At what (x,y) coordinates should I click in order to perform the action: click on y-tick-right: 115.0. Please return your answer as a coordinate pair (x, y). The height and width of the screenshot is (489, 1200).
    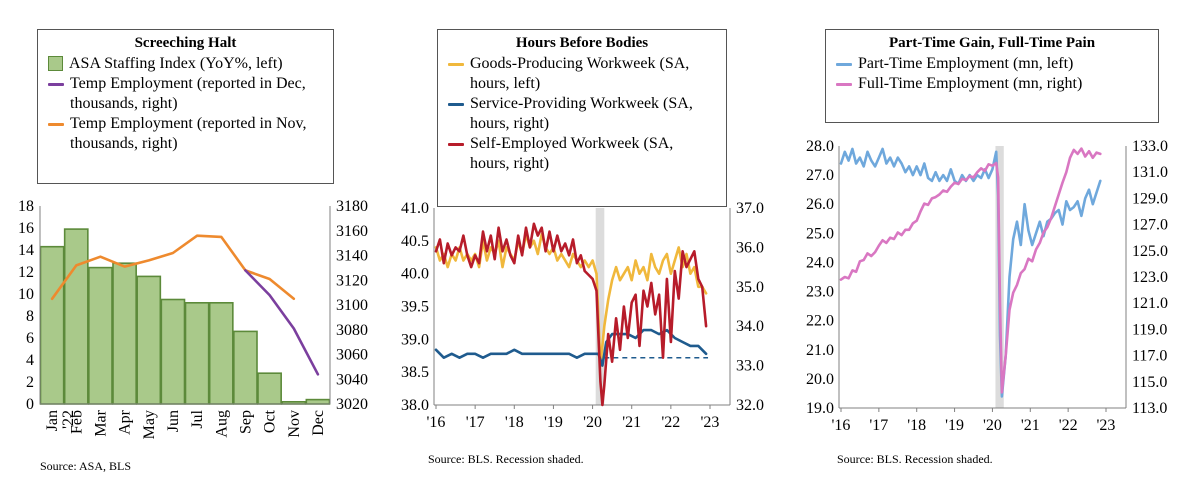
    Looking at the image, I should click on (1149, 382).